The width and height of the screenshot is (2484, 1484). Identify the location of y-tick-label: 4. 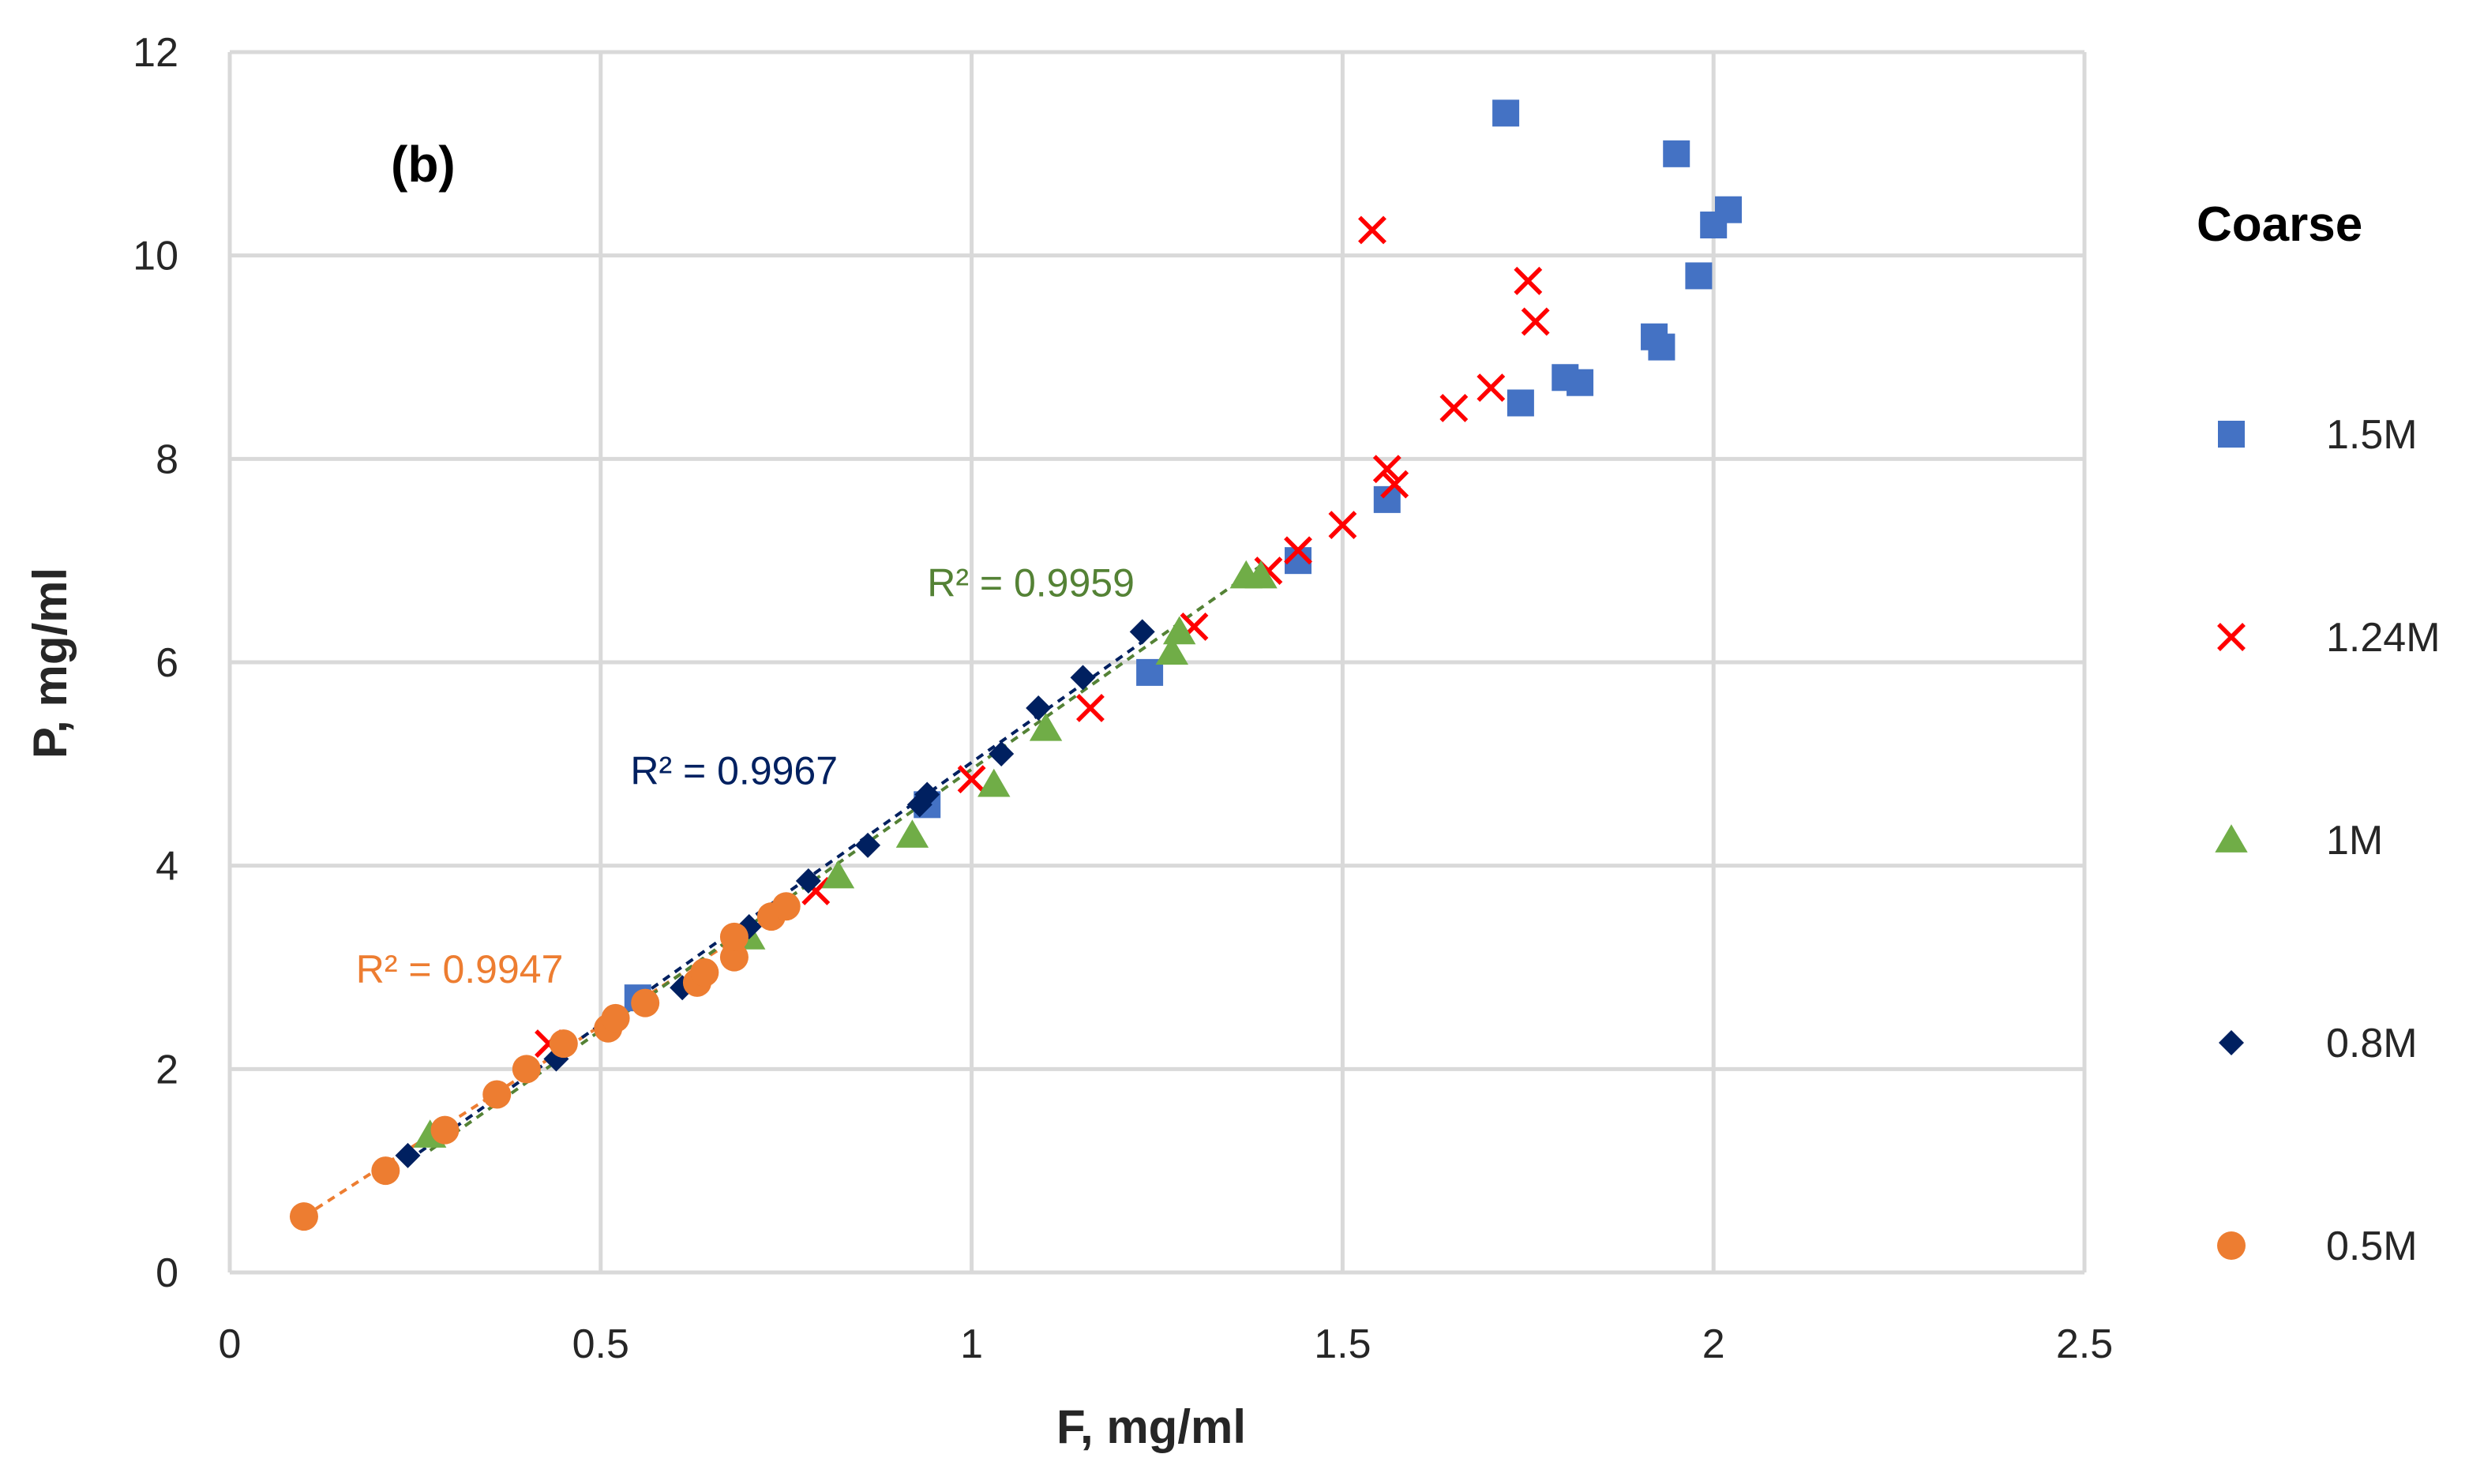
(167, 867).